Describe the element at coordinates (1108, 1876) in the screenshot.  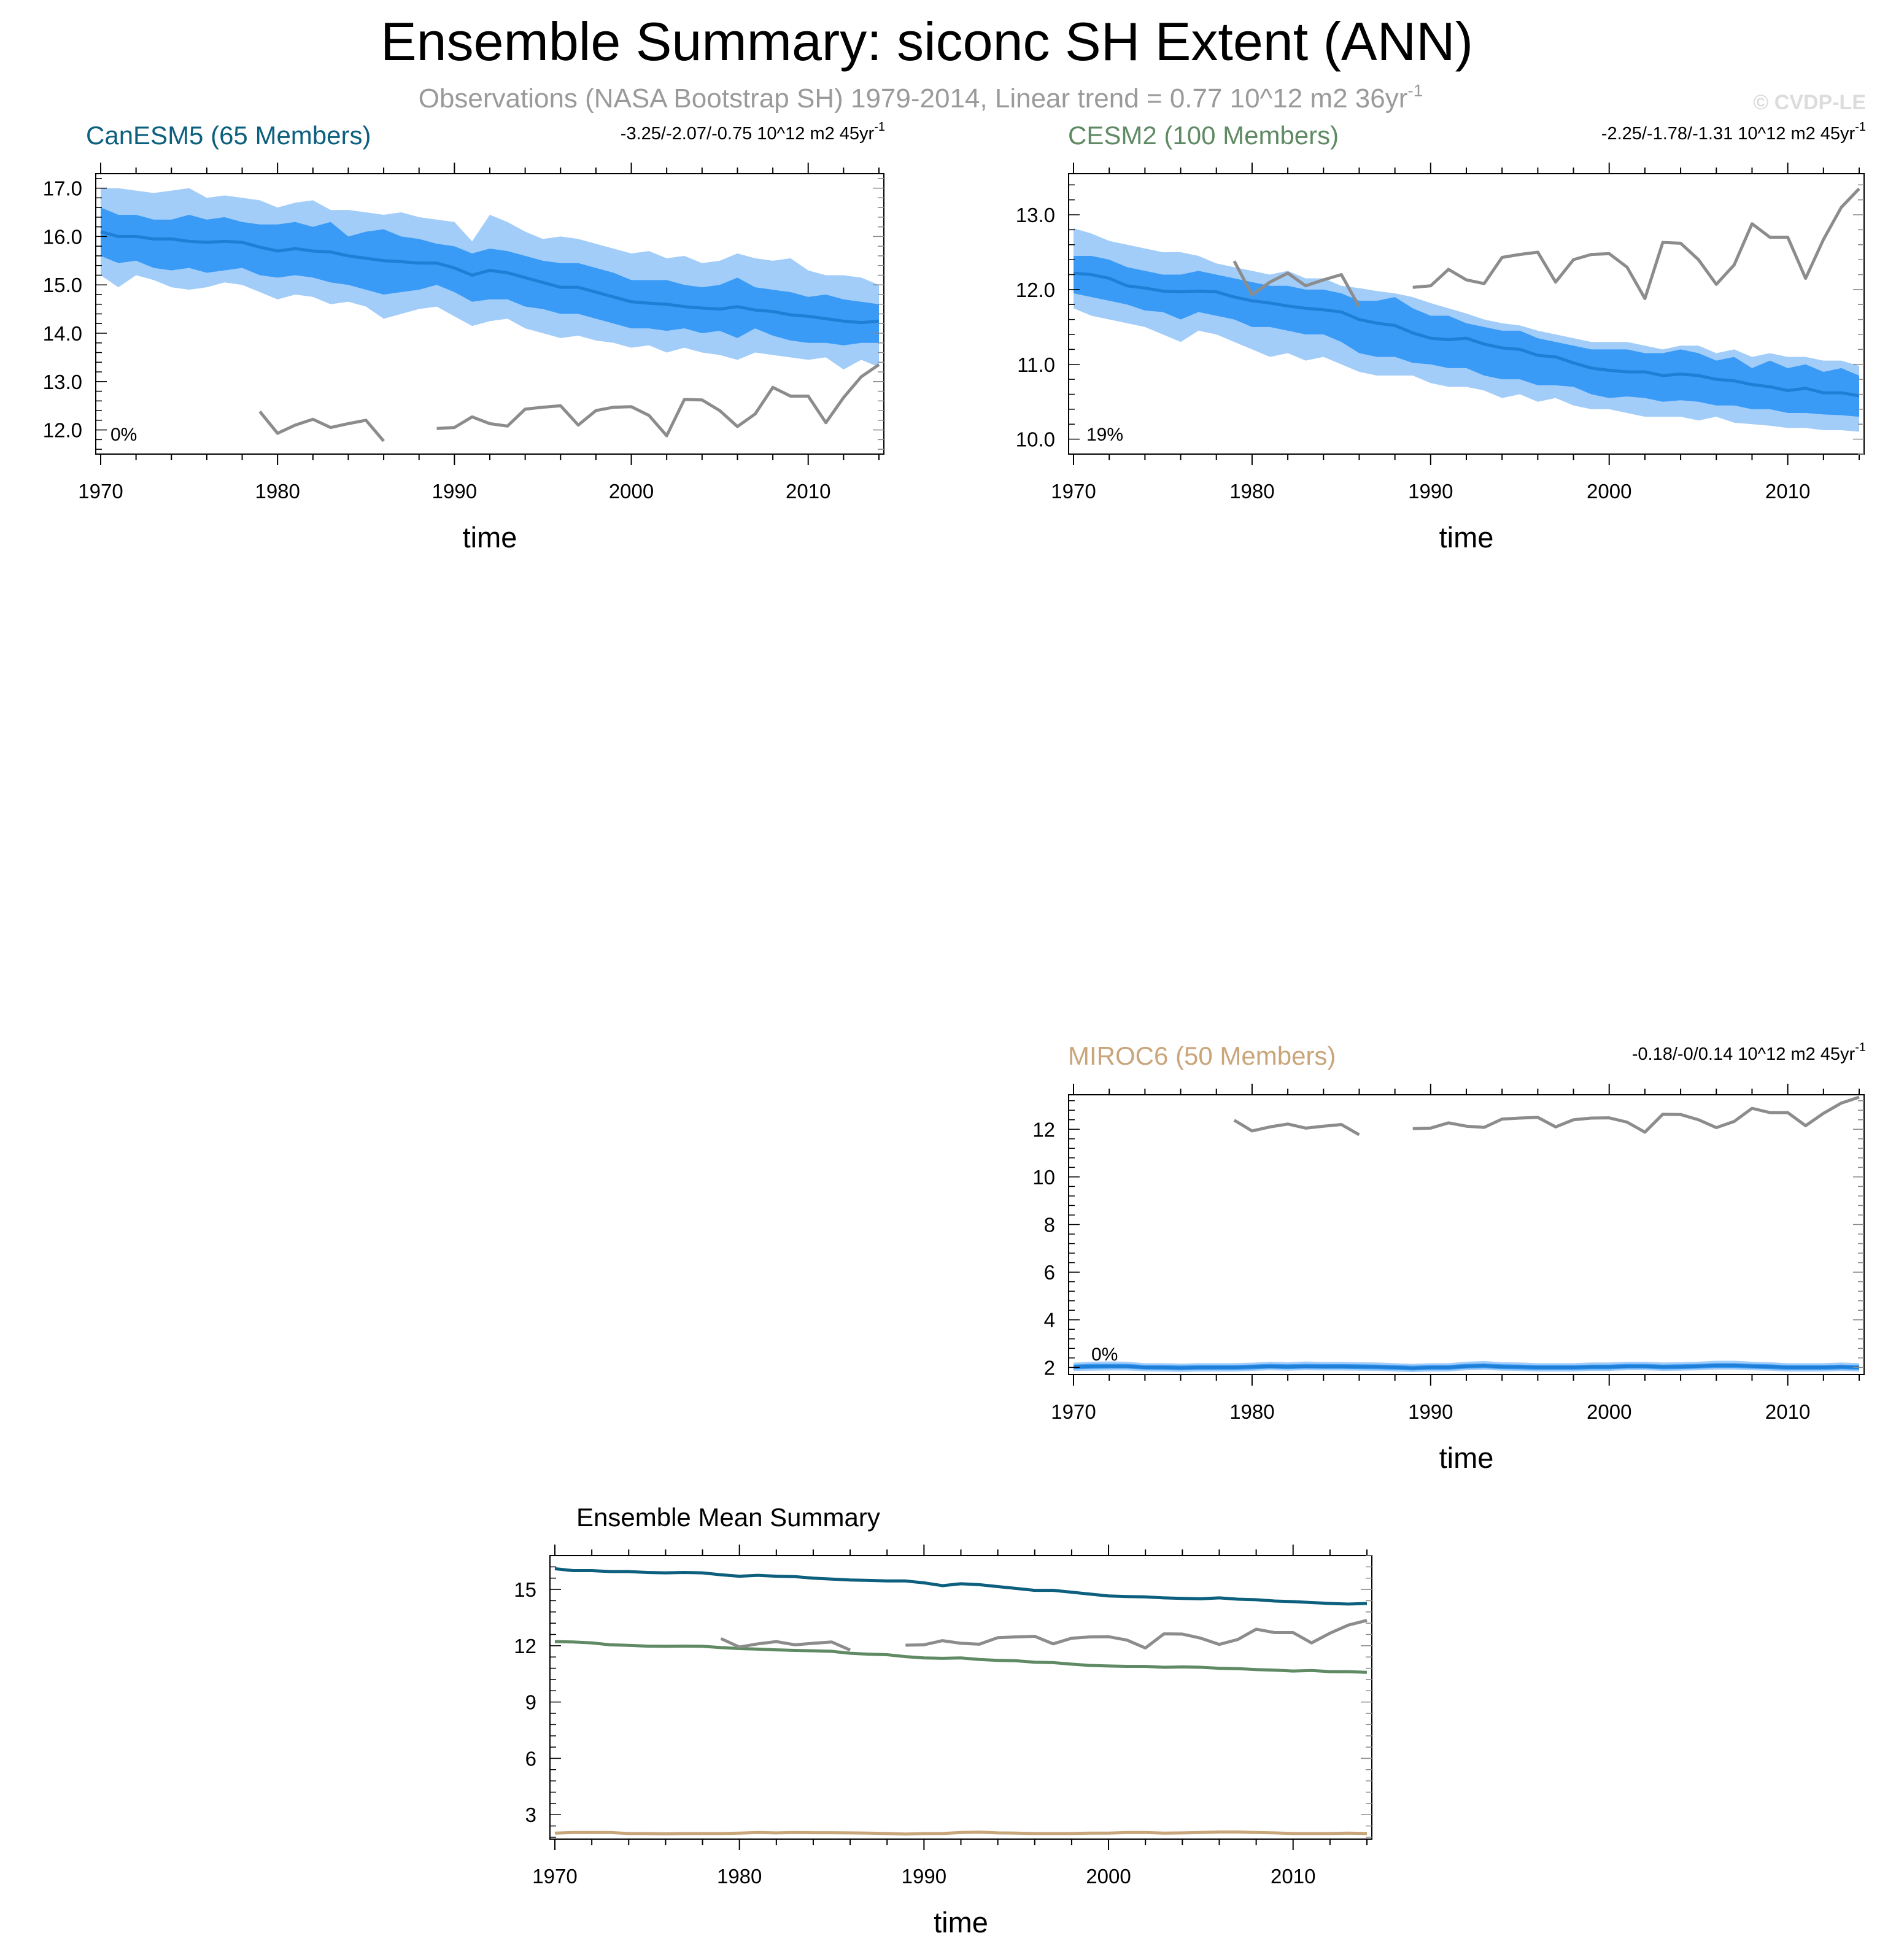
I see `ensemble_mean_summary-x-tick-label: 2000` at that location.